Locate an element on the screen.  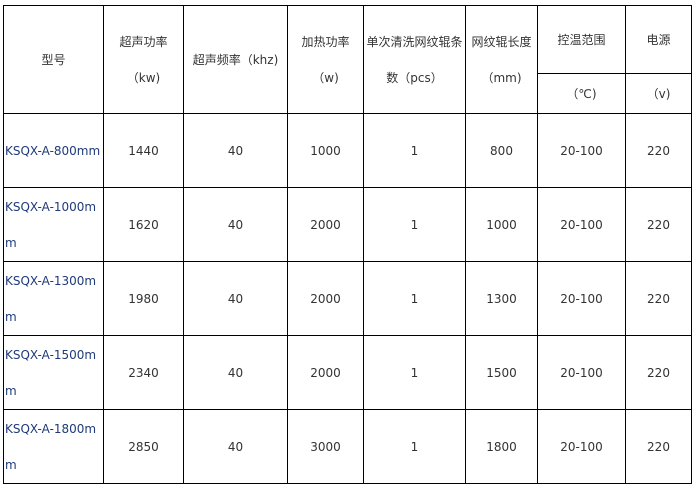
header-temp-unit: （℃) is located at coordinates (581, 93).